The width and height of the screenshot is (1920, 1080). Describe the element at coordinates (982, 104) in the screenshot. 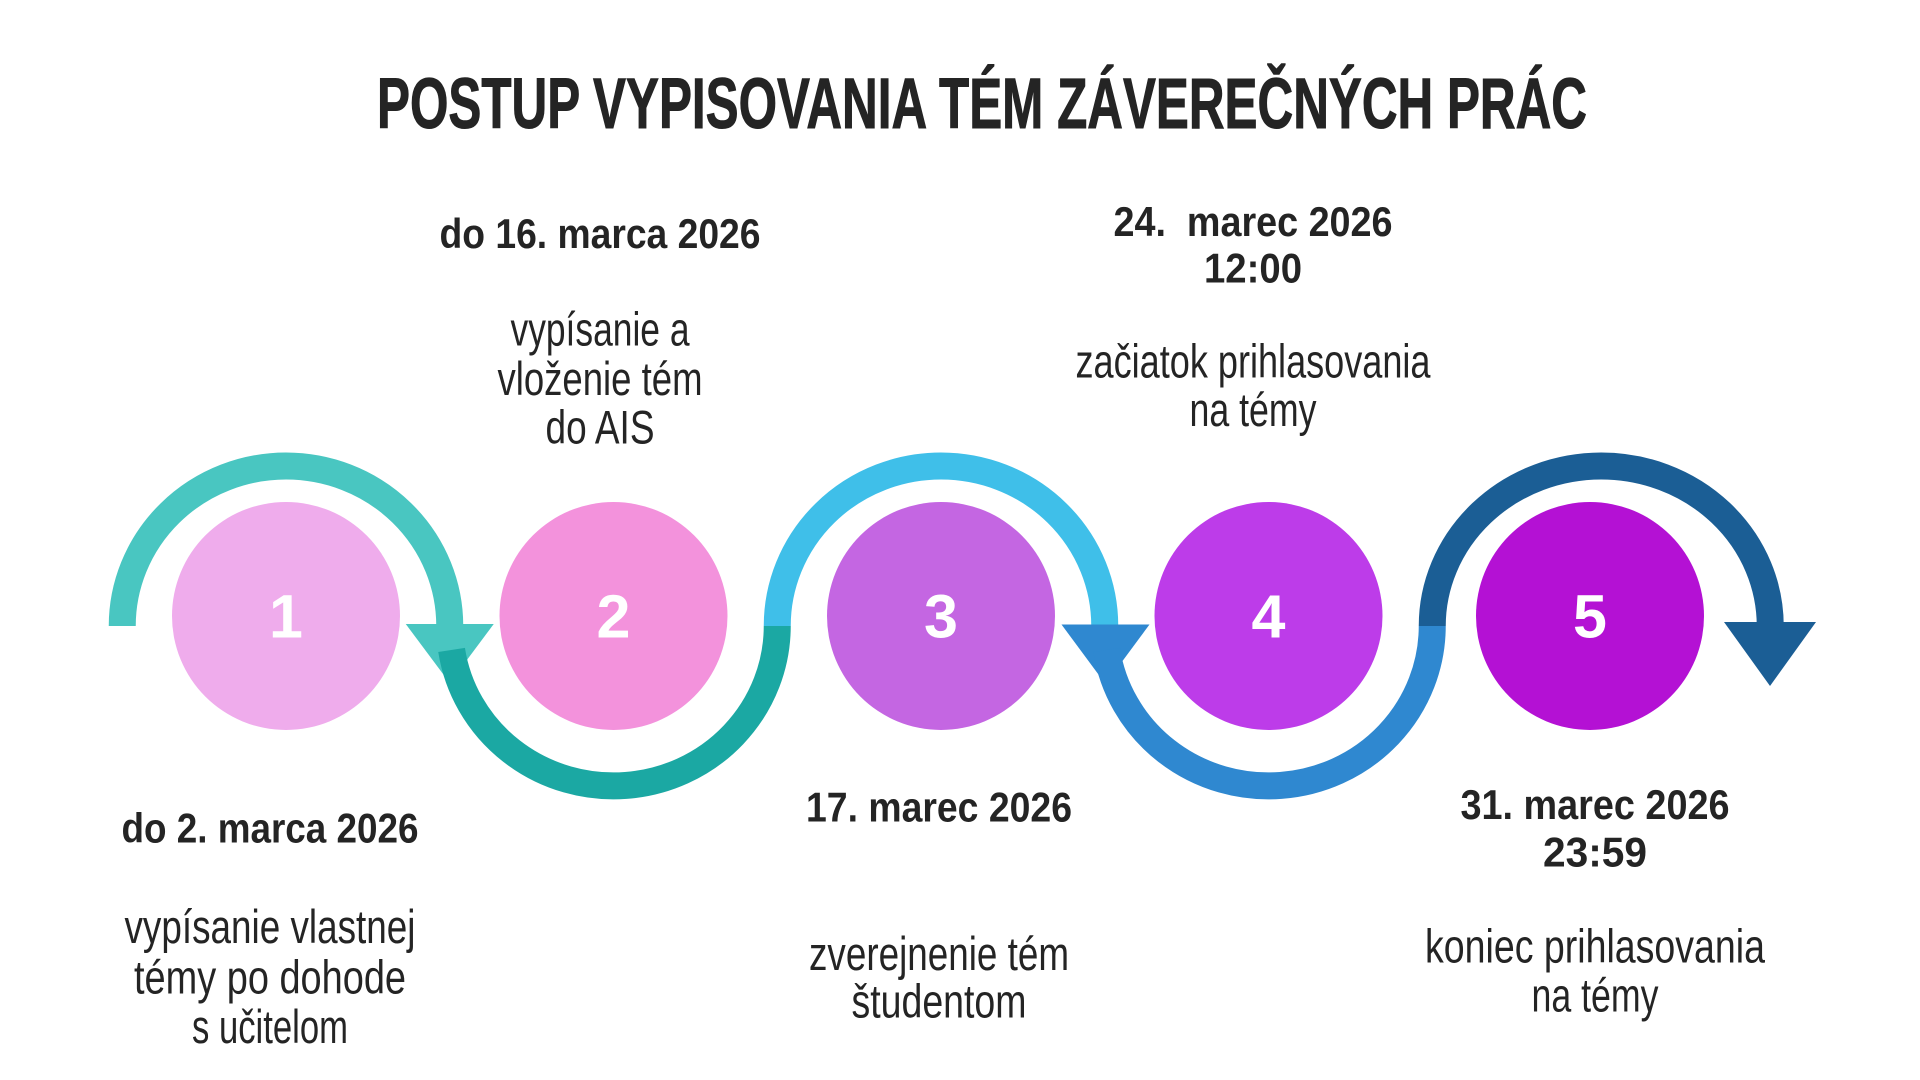

I see `svg-text:POSTUP VYPISOVANIA TÉM ZÁVEREČ: POSTUP VYPISOVANIA TÉM ZÁVEREČNÝCH PRÁC` at that location.